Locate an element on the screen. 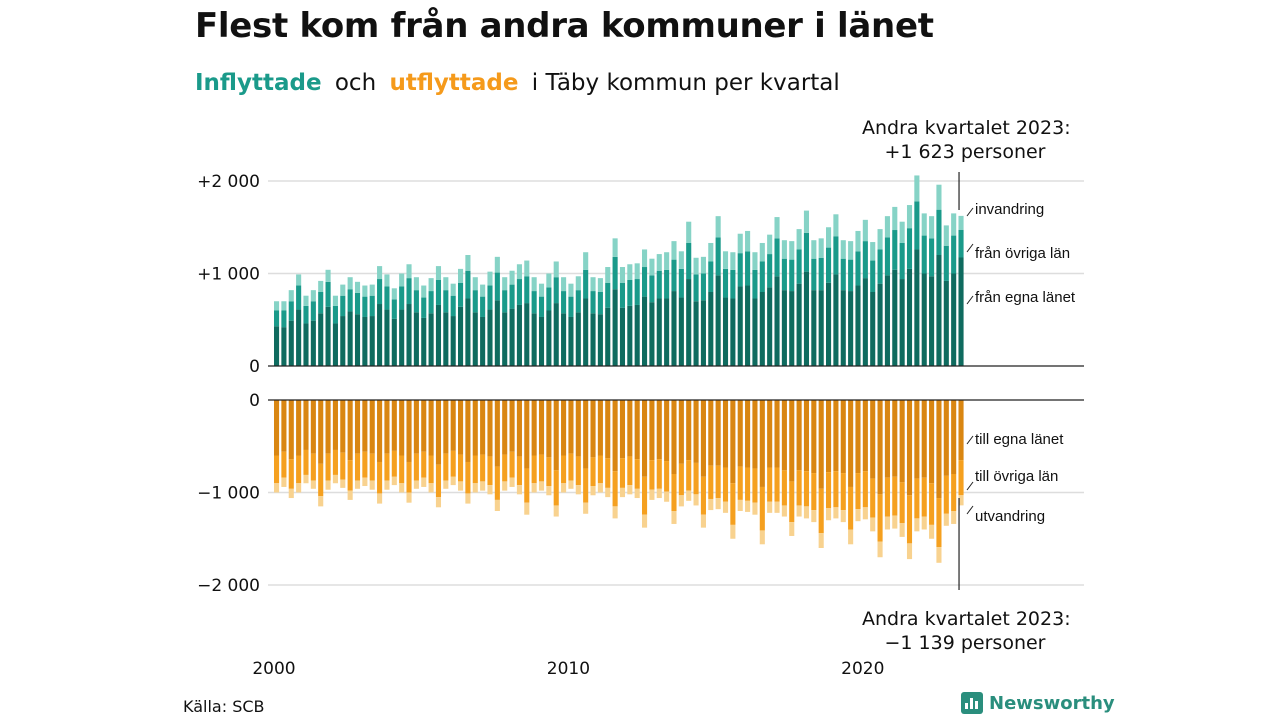 The image size is (1280, 720). end-label-bottom: till egna länet is located at coordinates (1019, 439).